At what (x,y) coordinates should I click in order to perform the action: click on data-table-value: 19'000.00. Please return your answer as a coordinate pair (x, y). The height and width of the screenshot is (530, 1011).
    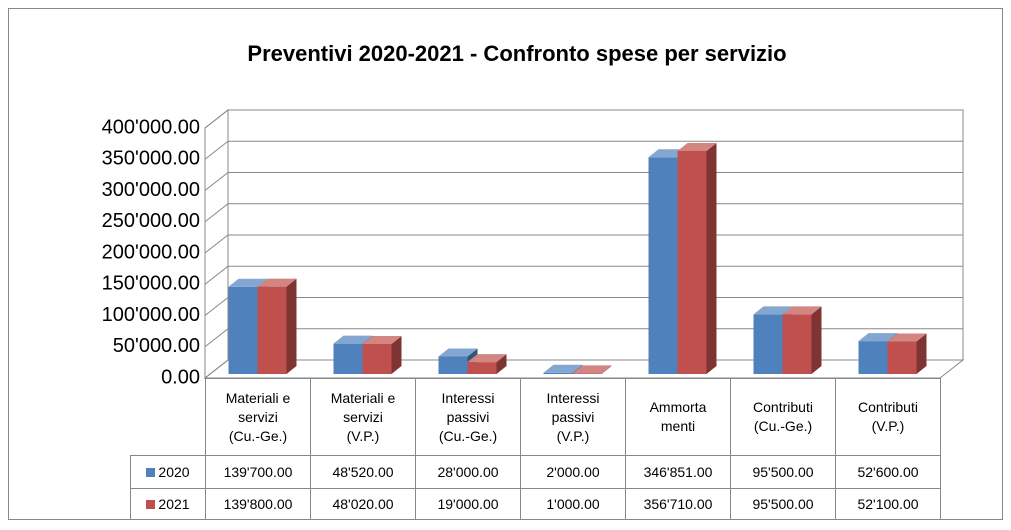
    Looking at the image, I should click on (468, 504).